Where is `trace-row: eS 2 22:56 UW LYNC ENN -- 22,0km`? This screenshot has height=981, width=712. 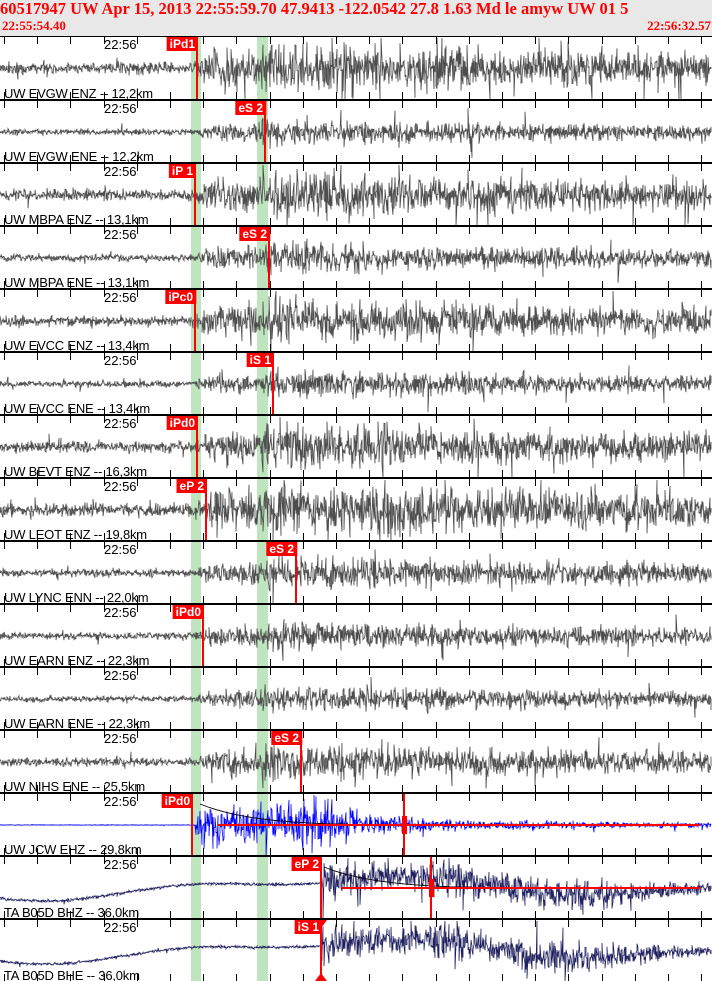 trace-row: eS 2 22:56 UW LYNC ENN -- 22,0km is located at coordinates (356, 571).